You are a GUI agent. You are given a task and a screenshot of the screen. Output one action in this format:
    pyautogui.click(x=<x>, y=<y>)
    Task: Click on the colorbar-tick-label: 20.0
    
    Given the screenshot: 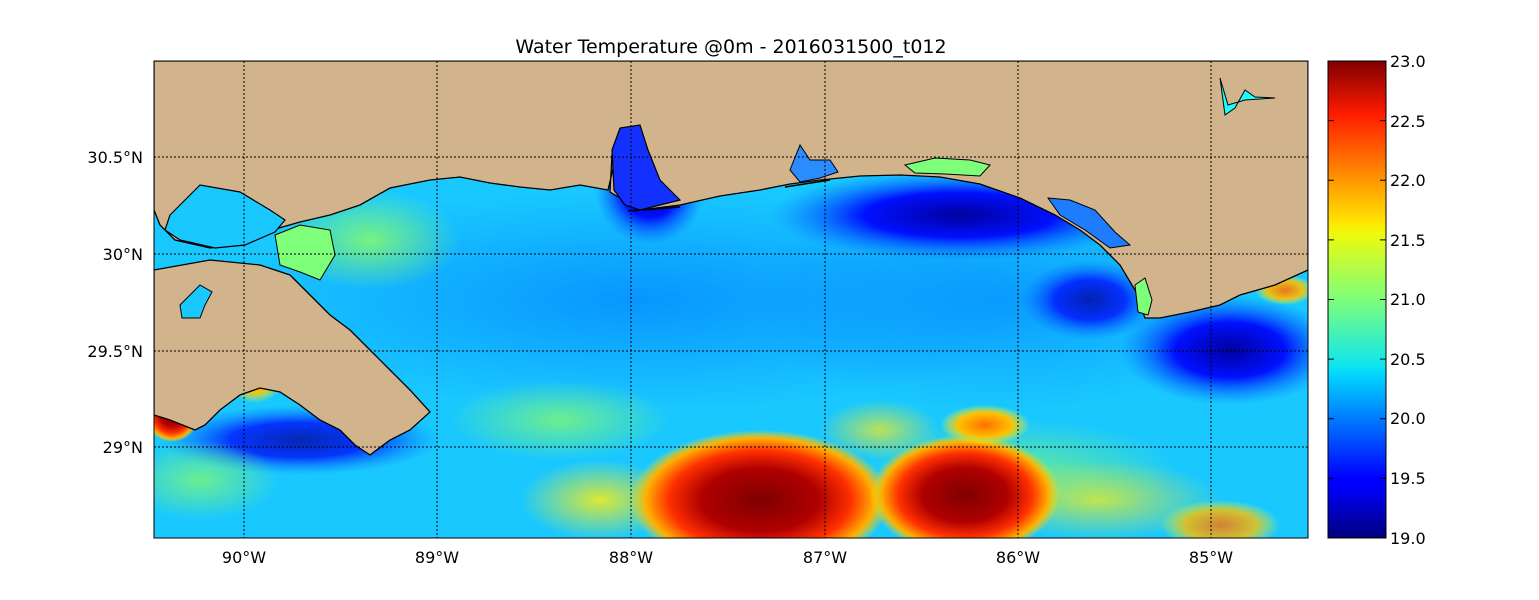 What is the action you would take?
    pyautogui.click(x=1408, y=418)
    